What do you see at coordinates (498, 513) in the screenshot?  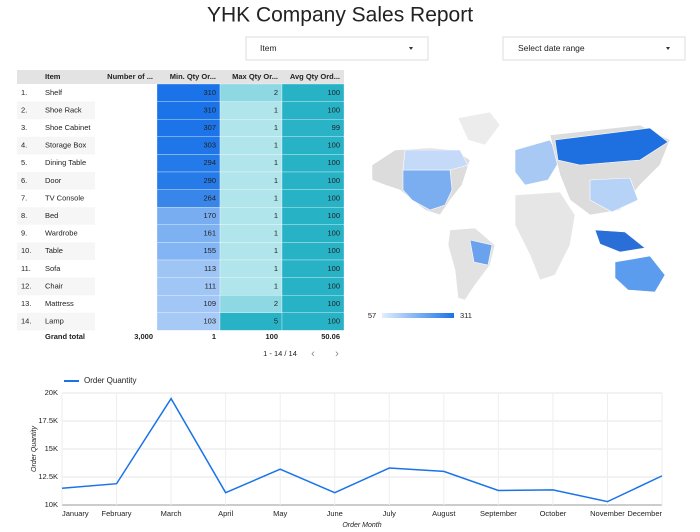 I see `x-tick-label: September` at bounding box center [498, 513].